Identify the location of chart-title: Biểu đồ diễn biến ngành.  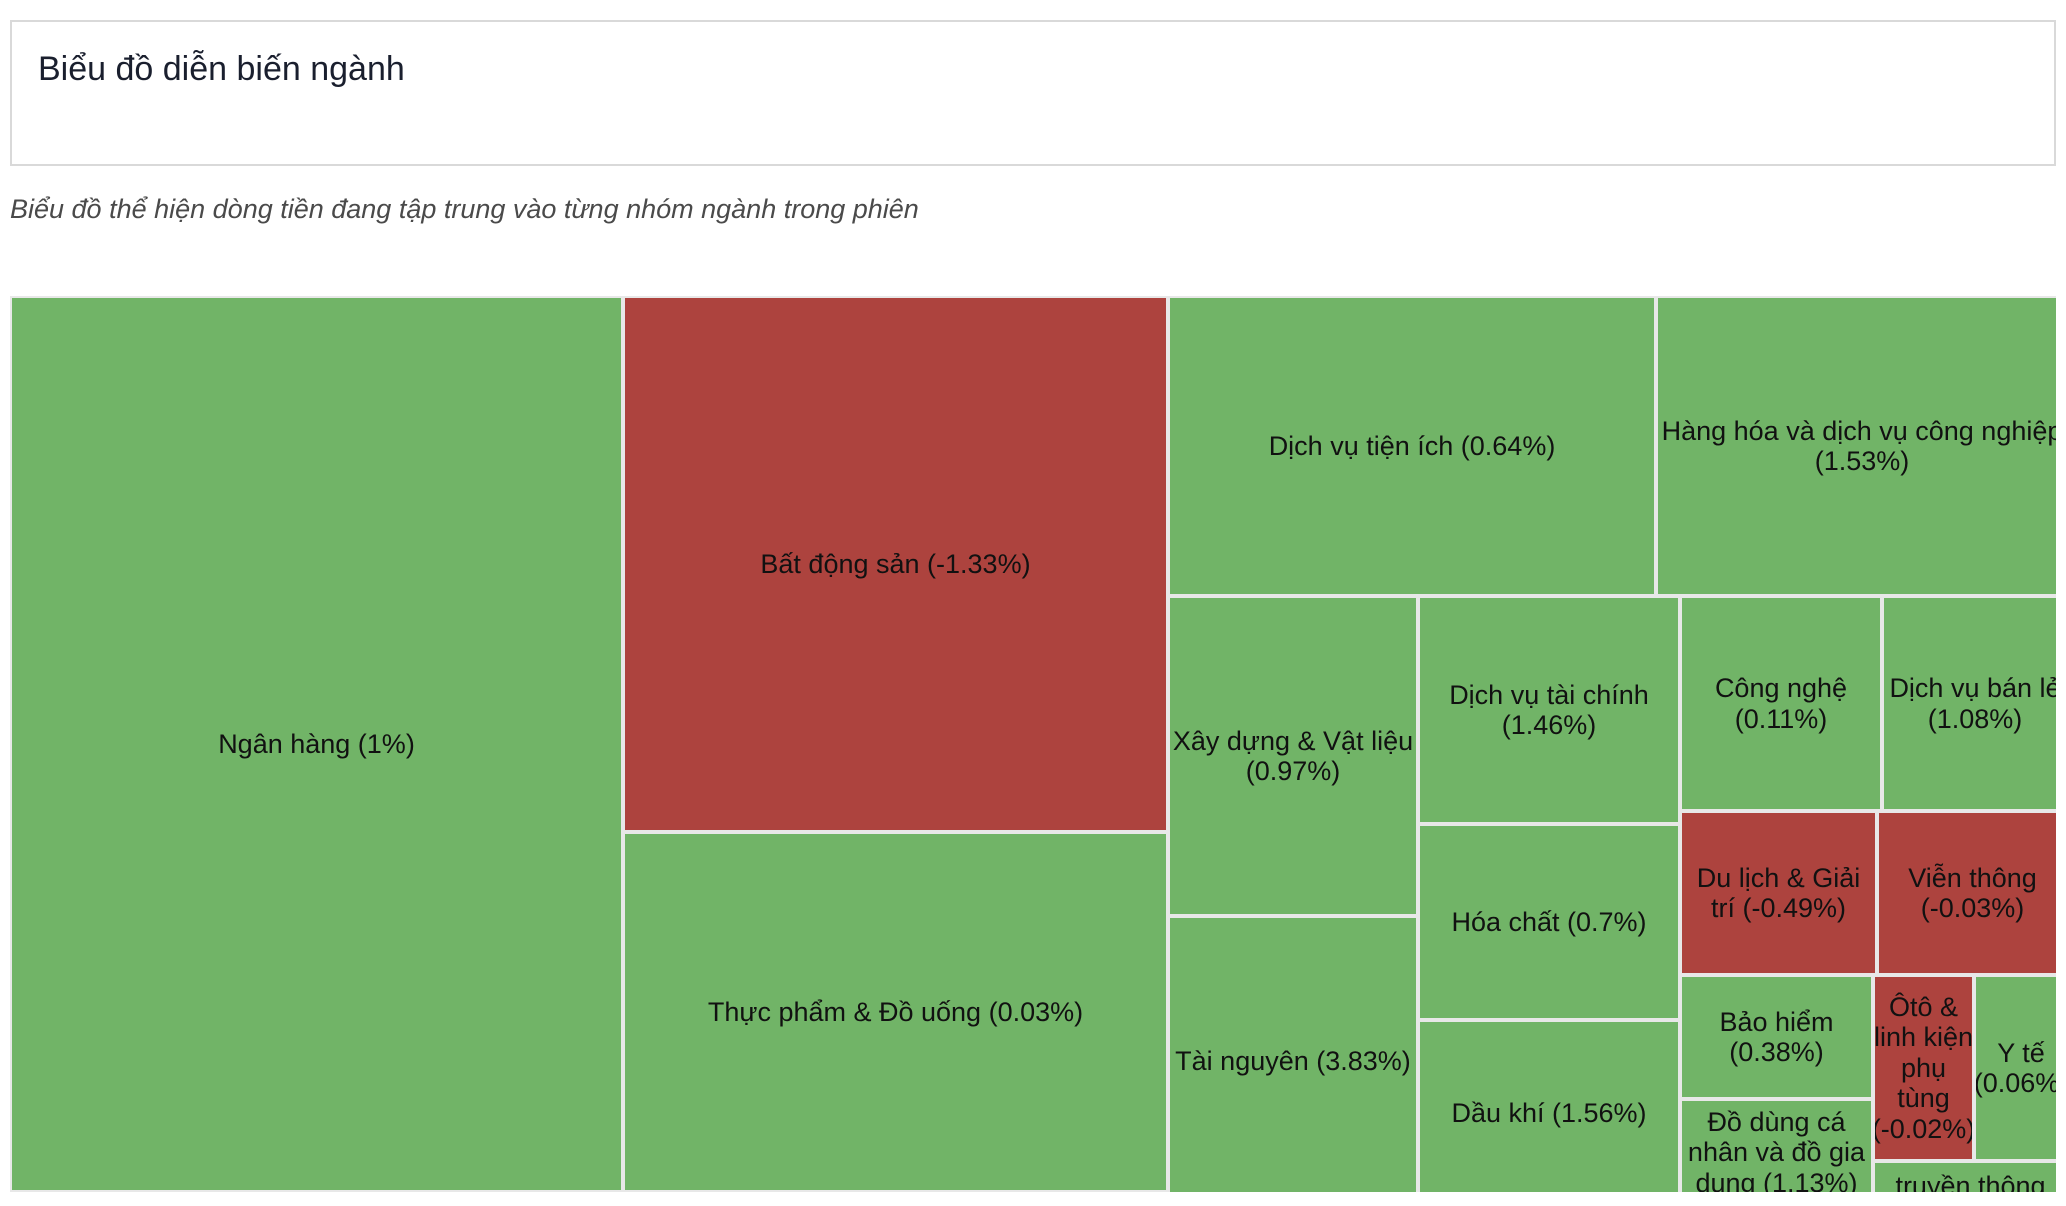
(221, 69).